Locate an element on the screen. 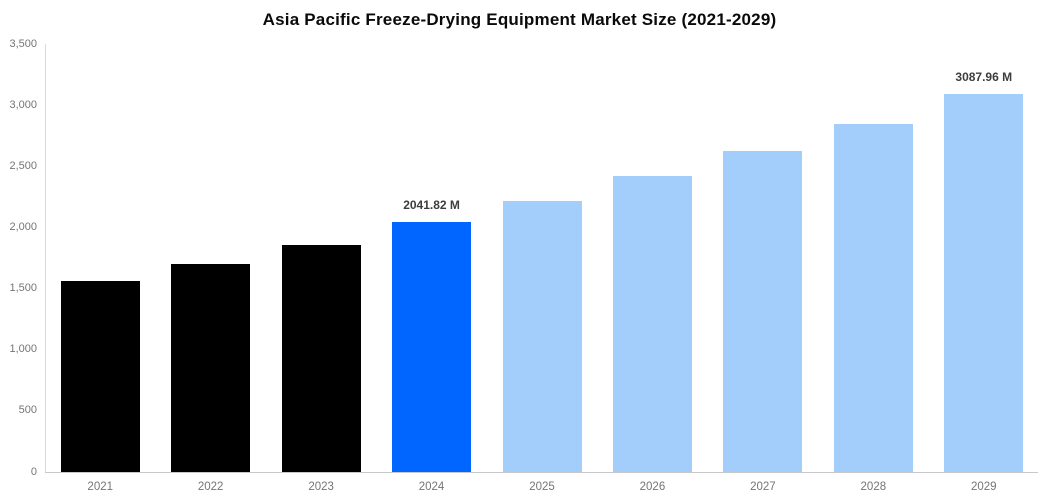  x-axis-label-2021: 2021 is located at coordinates (100, 487).